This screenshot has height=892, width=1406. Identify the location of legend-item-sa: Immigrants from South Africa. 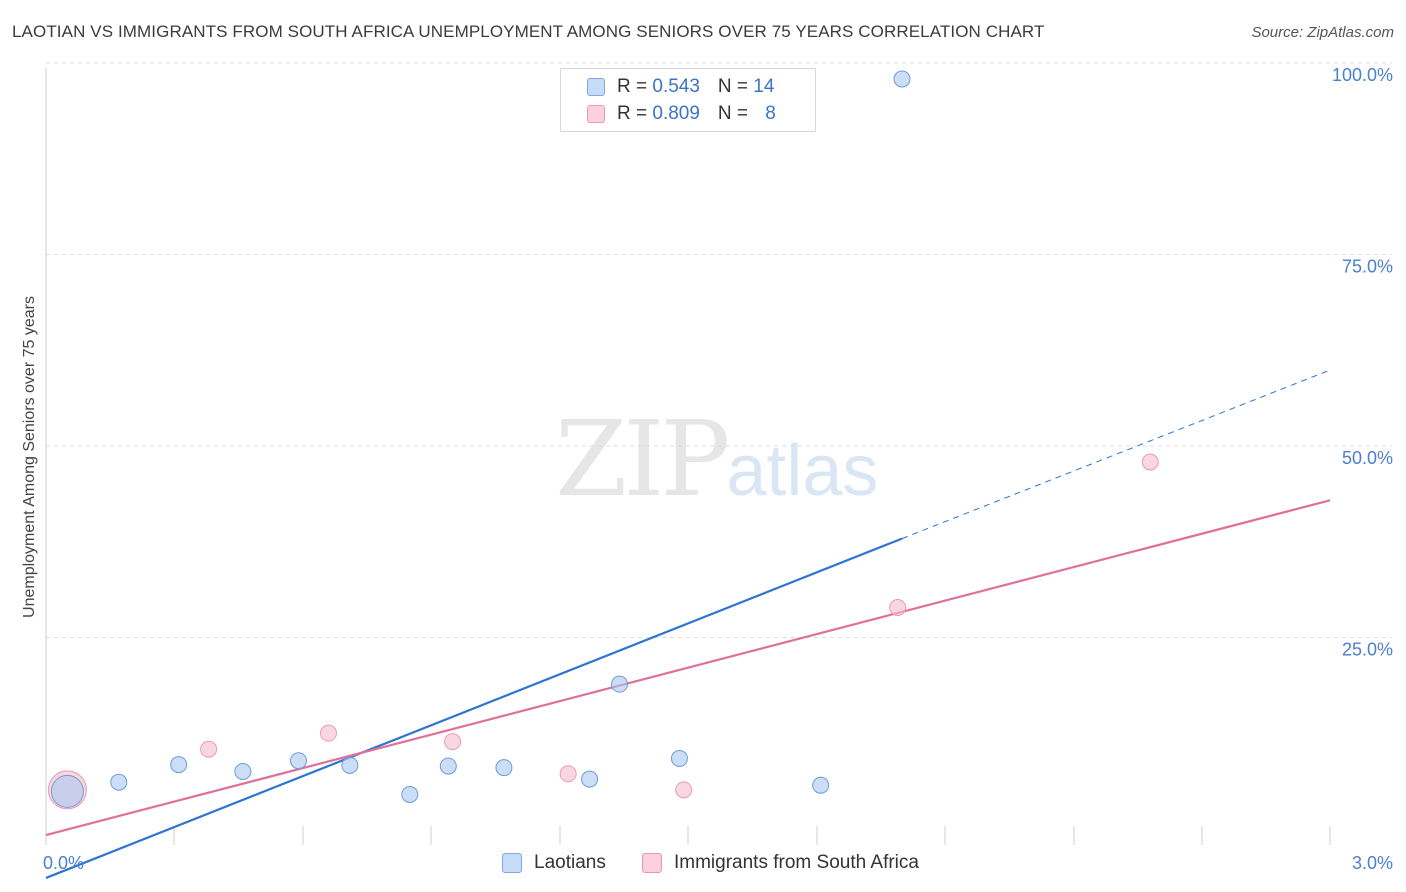
(780, 863).